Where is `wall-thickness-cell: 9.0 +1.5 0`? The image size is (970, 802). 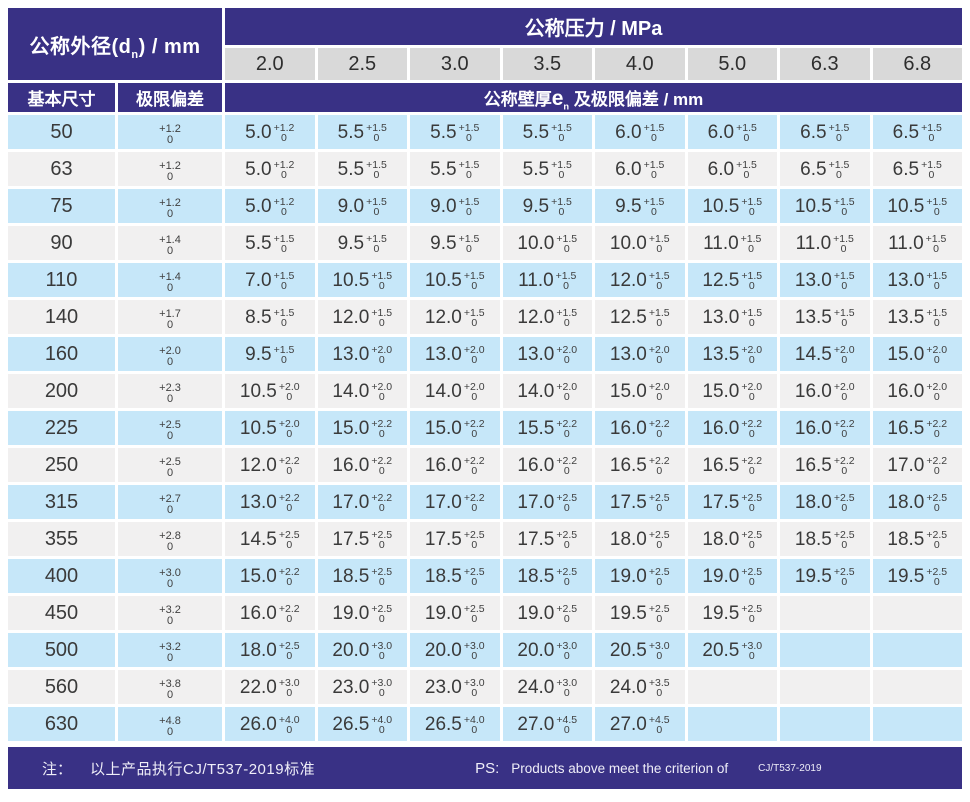 wall-thickness-cell: 9.0 +1.5 0 is located at coordinates (362, 206).